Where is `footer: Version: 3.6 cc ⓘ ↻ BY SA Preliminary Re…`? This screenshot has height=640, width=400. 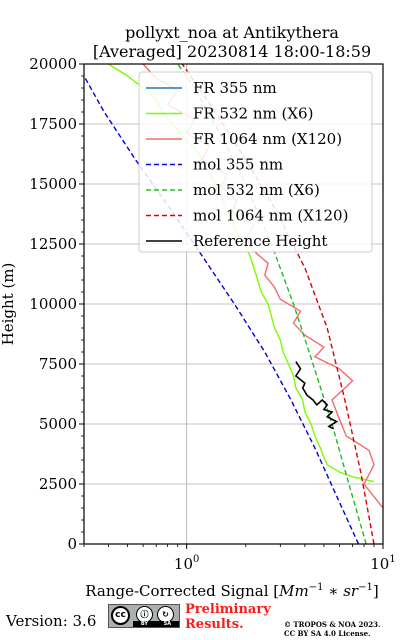 footer: Version: 3.6 cc ⓘ ↻ BY SA Preliminary Re… is located at coordinates (202, 621).